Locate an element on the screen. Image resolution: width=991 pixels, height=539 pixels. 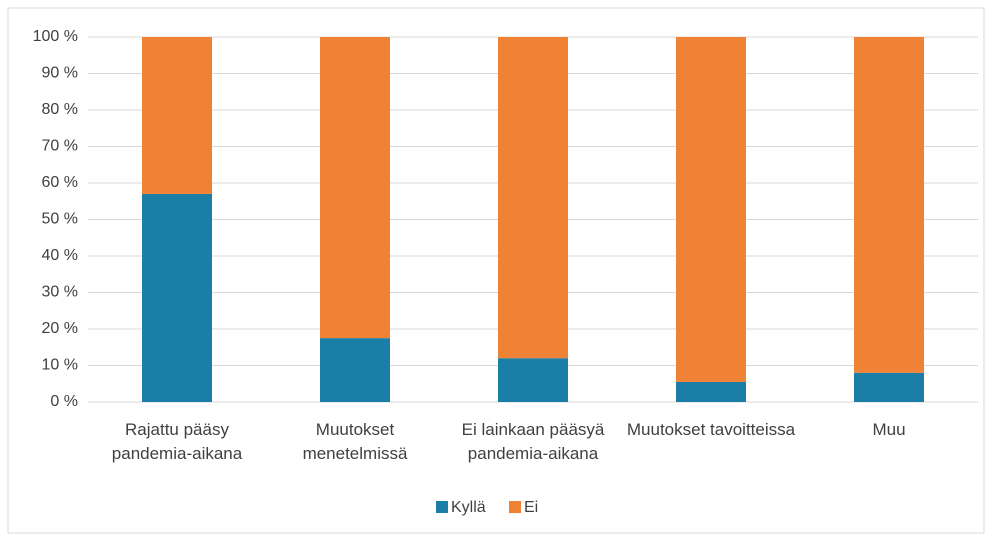
y-tick-label: 0 % is located at coordinates (64, 401).